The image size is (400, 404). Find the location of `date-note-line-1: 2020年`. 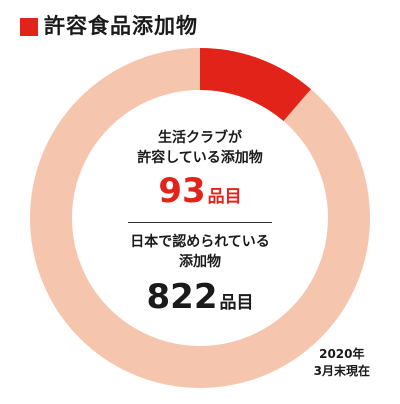

date-note-line-1: 2020年 is located at coordinates (342, 354).